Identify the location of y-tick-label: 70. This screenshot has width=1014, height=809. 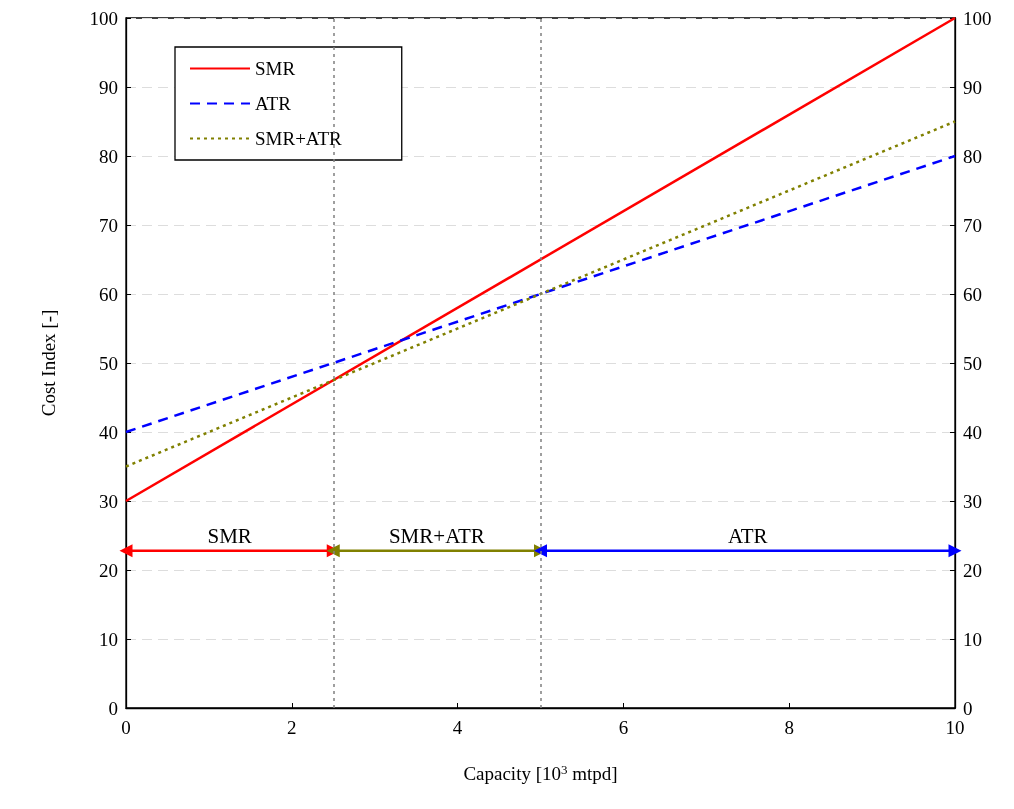
(108, 225).